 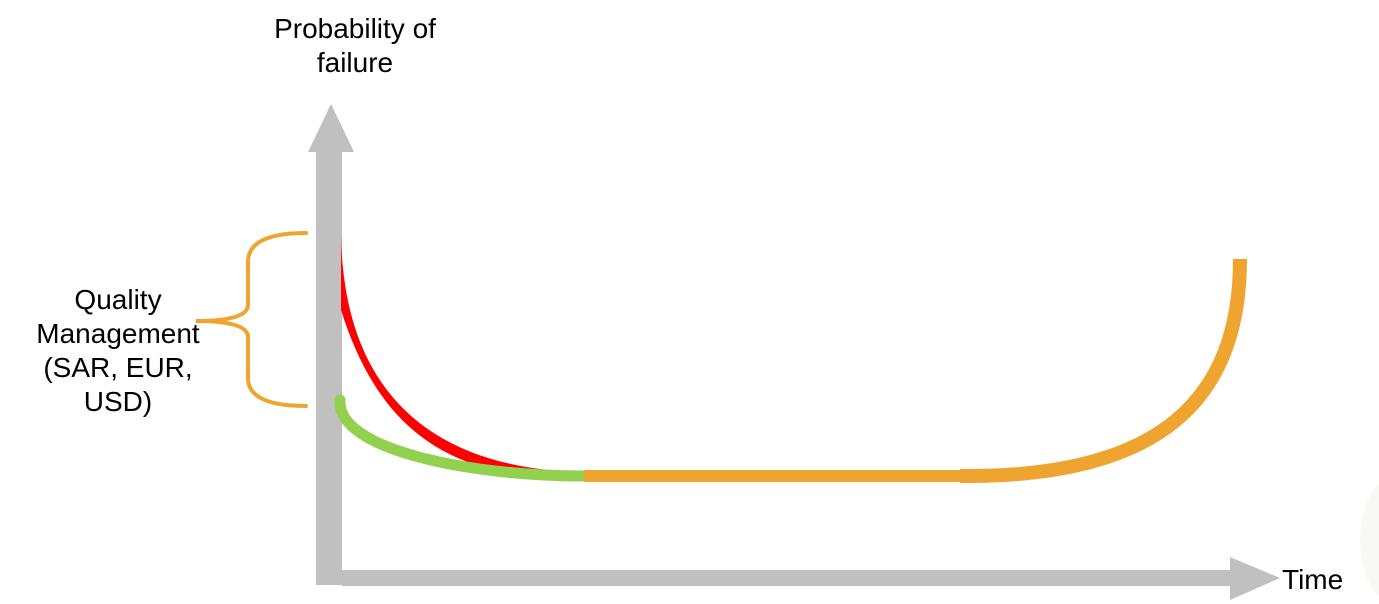 What do you see at coordinates (331, 128) in the screenshot?
I see `y-axis-arrowhead` at bounding box center [331, 128].